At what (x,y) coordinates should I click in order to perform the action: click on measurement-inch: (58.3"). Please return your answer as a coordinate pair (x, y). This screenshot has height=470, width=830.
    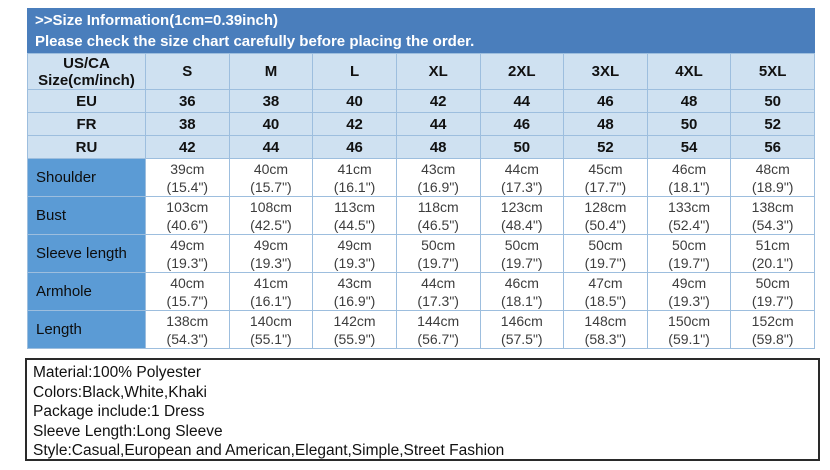
    Looking at the image, I should click on (605, 338).